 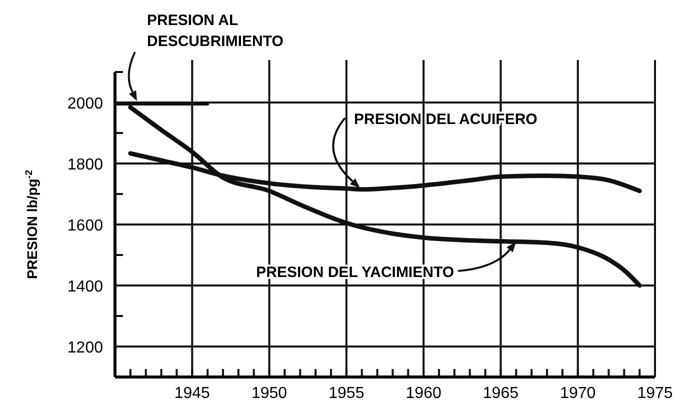 What do you see at coordinates (85, 165) in the screenshot?
I see `y-tick-label: 1800` at bounding box center [85, 165].